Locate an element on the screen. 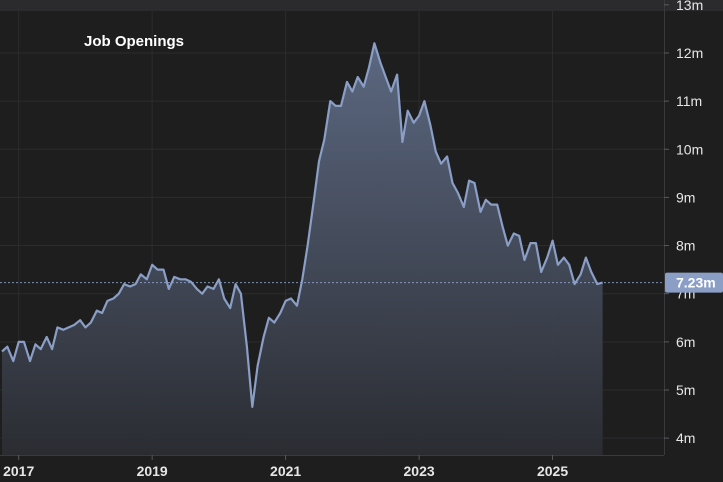 The height and width of the screenshot is (482, 723). x-tick-label: 2017 is located at coordinates (18, 471).